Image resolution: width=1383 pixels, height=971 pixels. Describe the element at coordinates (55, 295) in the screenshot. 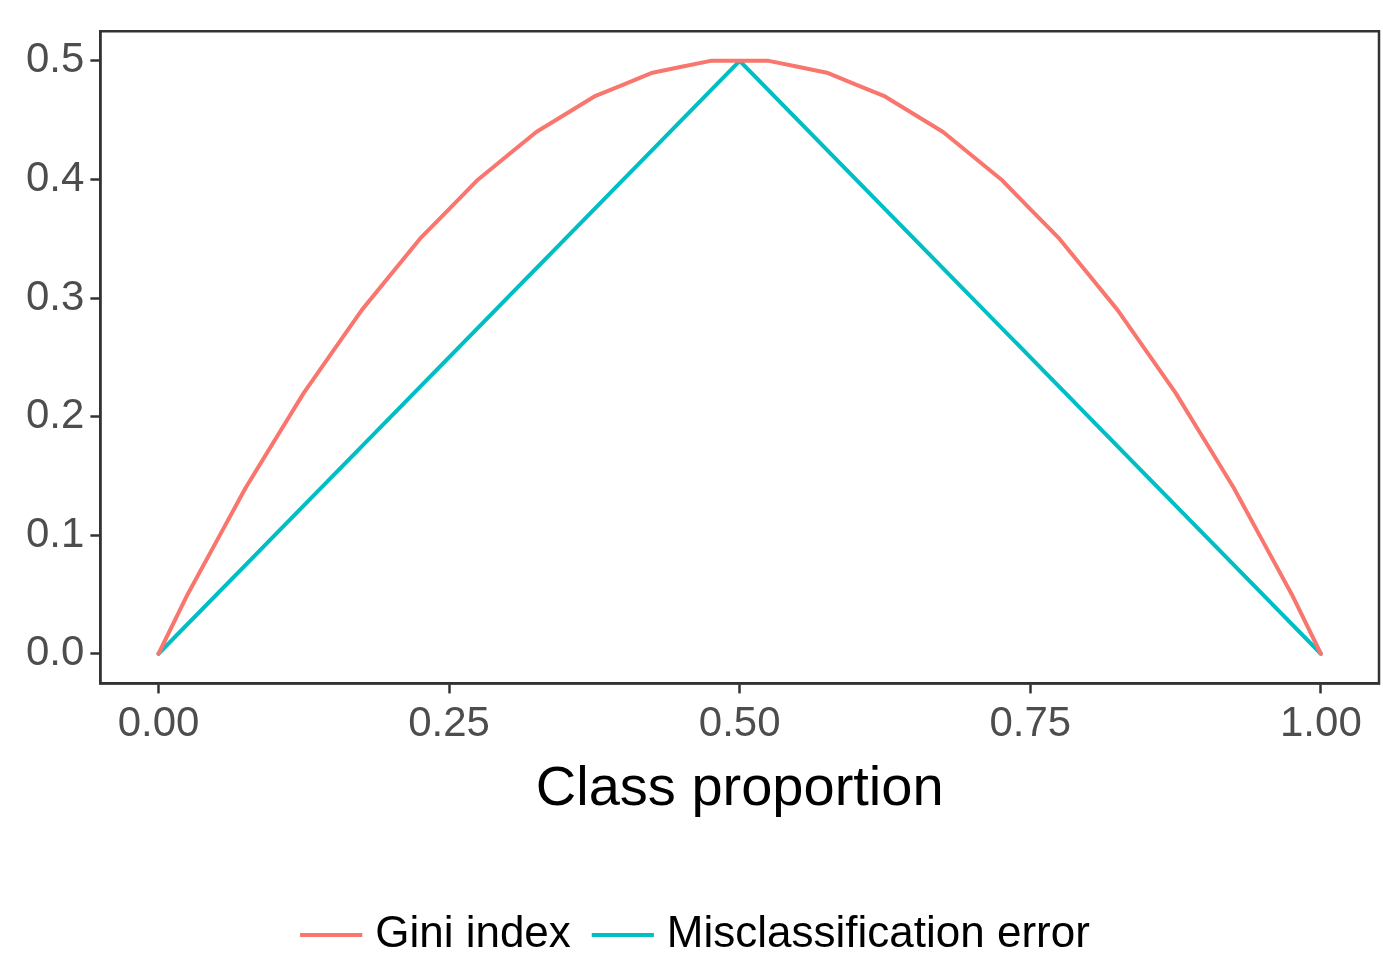

I see `y-tick-label: 0.3` at that location.